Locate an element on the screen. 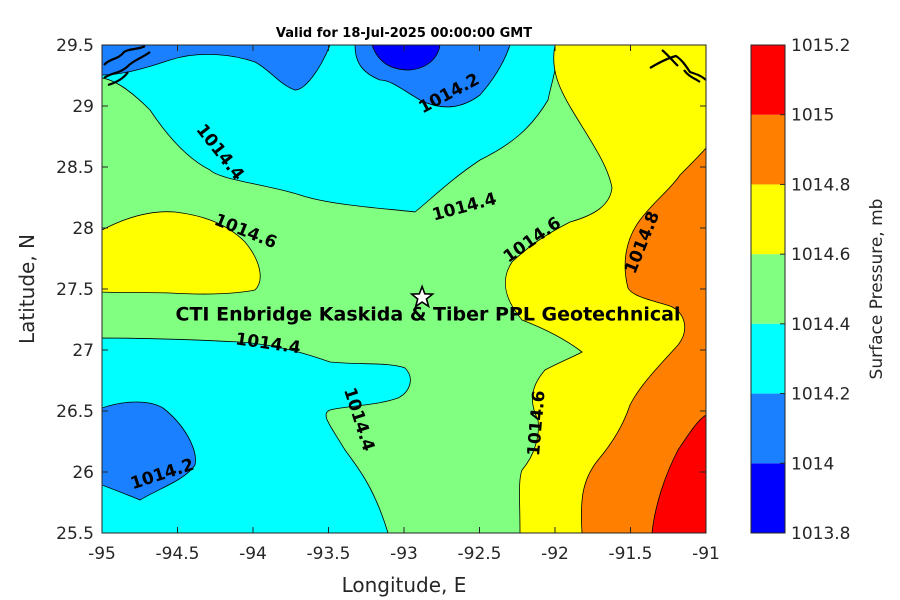 This screenshot has width=900, height=600. region-fill-1014.8-east is located at coordinates (643, 340).